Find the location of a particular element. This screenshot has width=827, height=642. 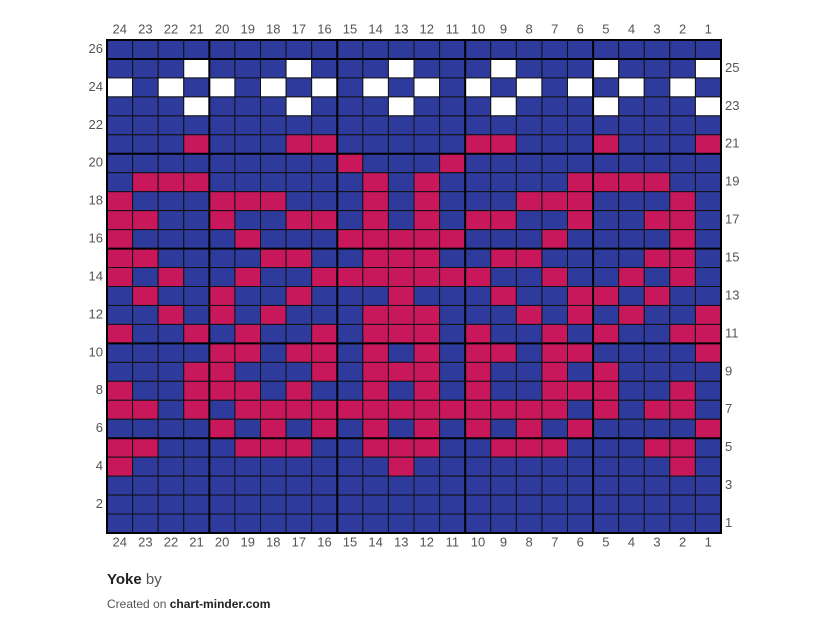

row-label: 8 is located at coordinates (99, 389).